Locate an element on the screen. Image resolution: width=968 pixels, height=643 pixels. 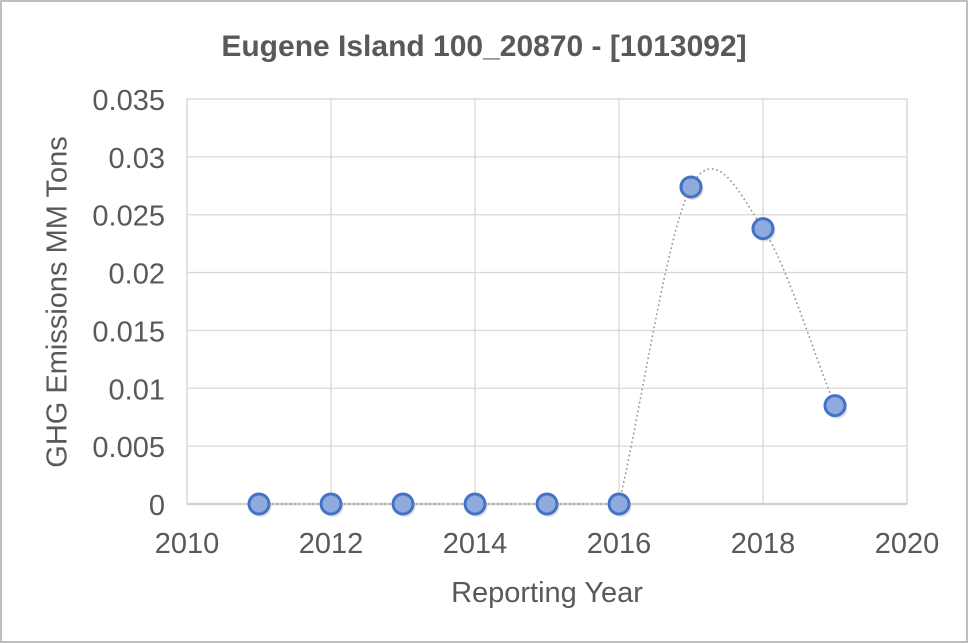
x-tick-label: 2014 is located at coordinates (475, 544).